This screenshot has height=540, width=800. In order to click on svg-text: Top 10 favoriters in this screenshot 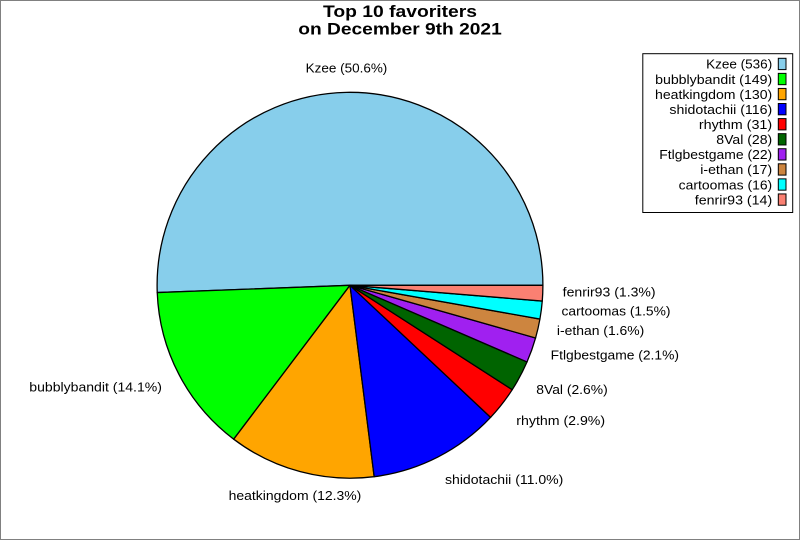, I will do `click(400, 12)`.